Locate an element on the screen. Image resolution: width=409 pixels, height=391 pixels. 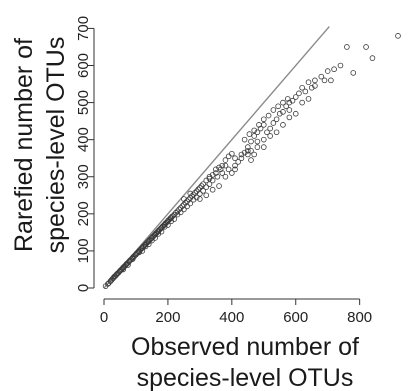
y-axis-title-line-1: Rarefied number of is located at coordinates (24, 145).